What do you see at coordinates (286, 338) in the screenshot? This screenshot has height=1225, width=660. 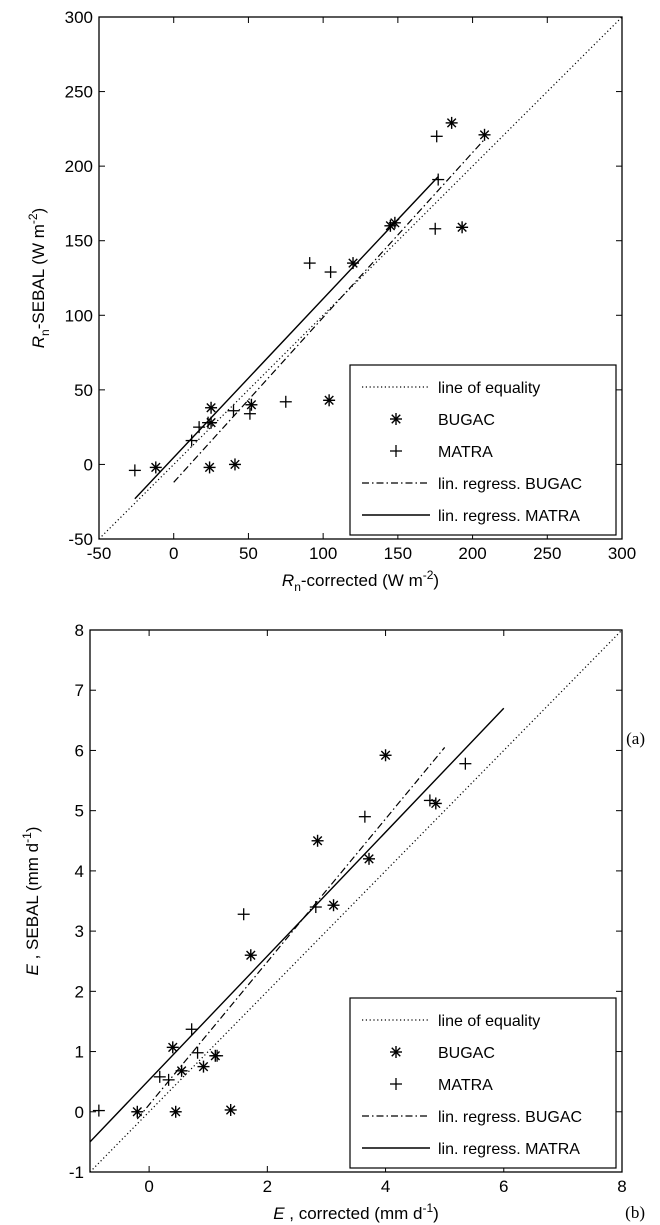 I see `series-line-lin-regress-matra` at bounding box center [286, 338].